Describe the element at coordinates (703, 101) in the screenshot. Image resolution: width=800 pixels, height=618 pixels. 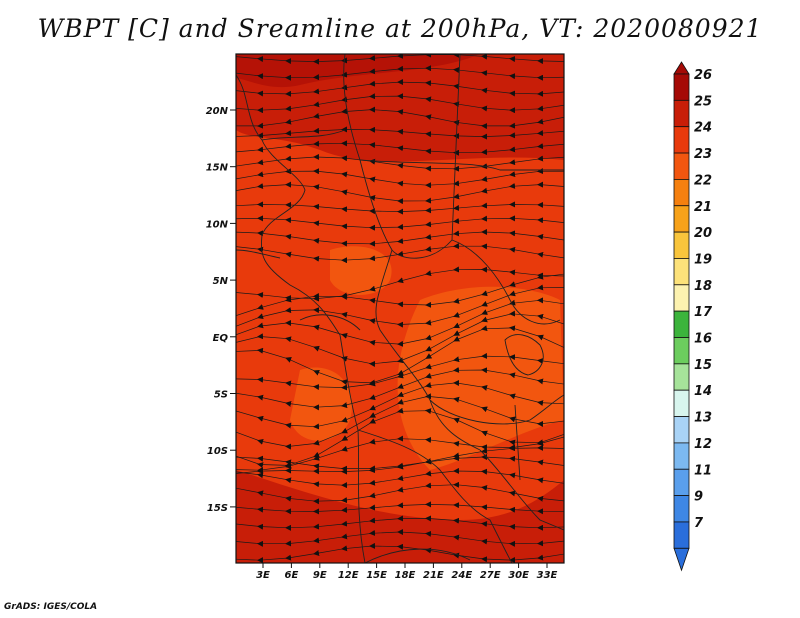
I see `colorbar-label: 25` at that location.